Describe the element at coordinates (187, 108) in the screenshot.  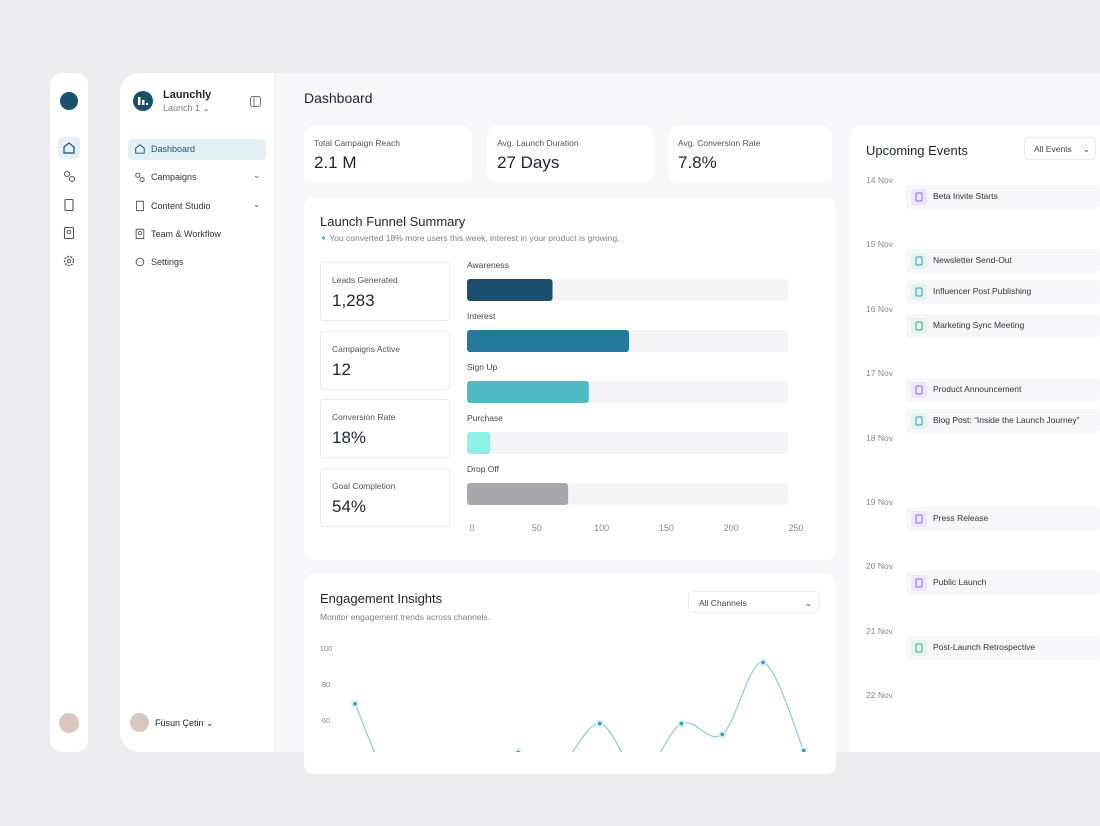
I see `project-switcher: Launch 1 ⌄` at that location.